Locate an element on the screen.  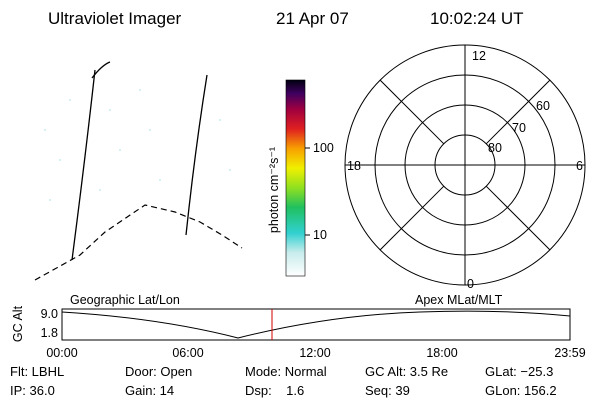
info-field: Seq: 39 is located at coordinates (387, 390).